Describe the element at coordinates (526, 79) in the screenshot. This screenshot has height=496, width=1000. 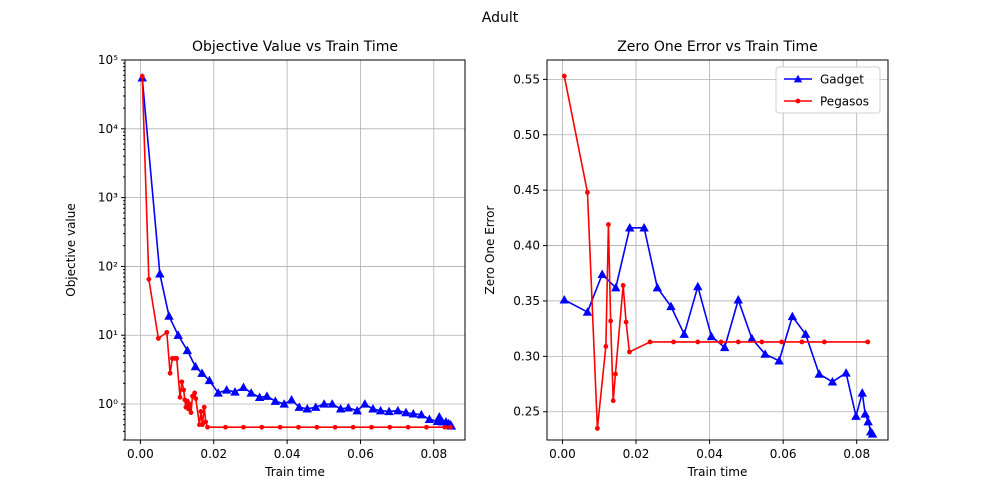
I see `y-tick-label: 0.55` at that location.